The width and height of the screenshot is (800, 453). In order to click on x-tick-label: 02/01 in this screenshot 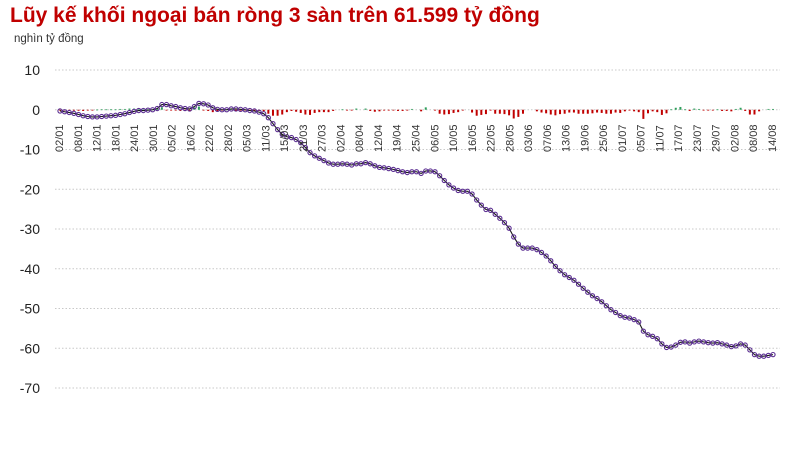, I will do `click(60, 138)`.